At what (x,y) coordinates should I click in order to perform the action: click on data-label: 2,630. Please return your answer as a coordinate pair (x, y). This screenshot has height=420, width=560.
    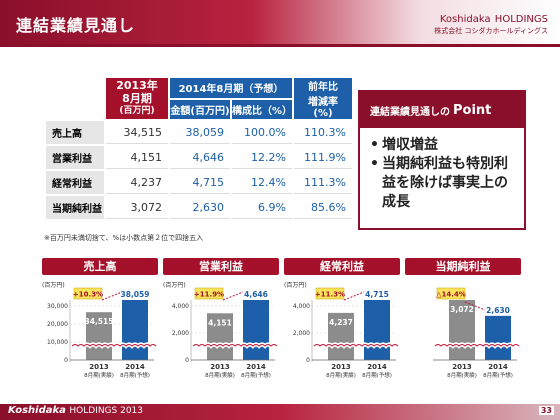
    Looking at the image, I should click on (498, 310).